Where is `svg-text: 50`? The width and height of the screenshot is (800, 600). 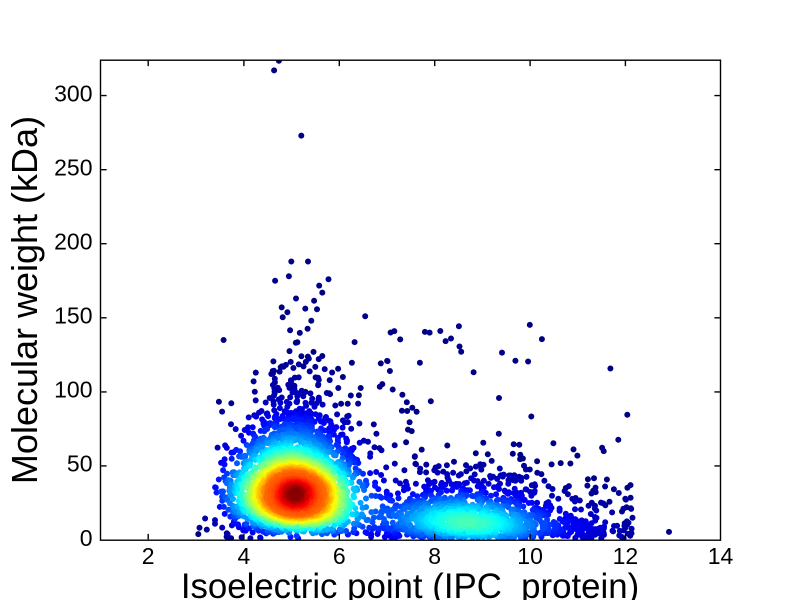
svg-text: 50 is located at coordinates (80, 464).